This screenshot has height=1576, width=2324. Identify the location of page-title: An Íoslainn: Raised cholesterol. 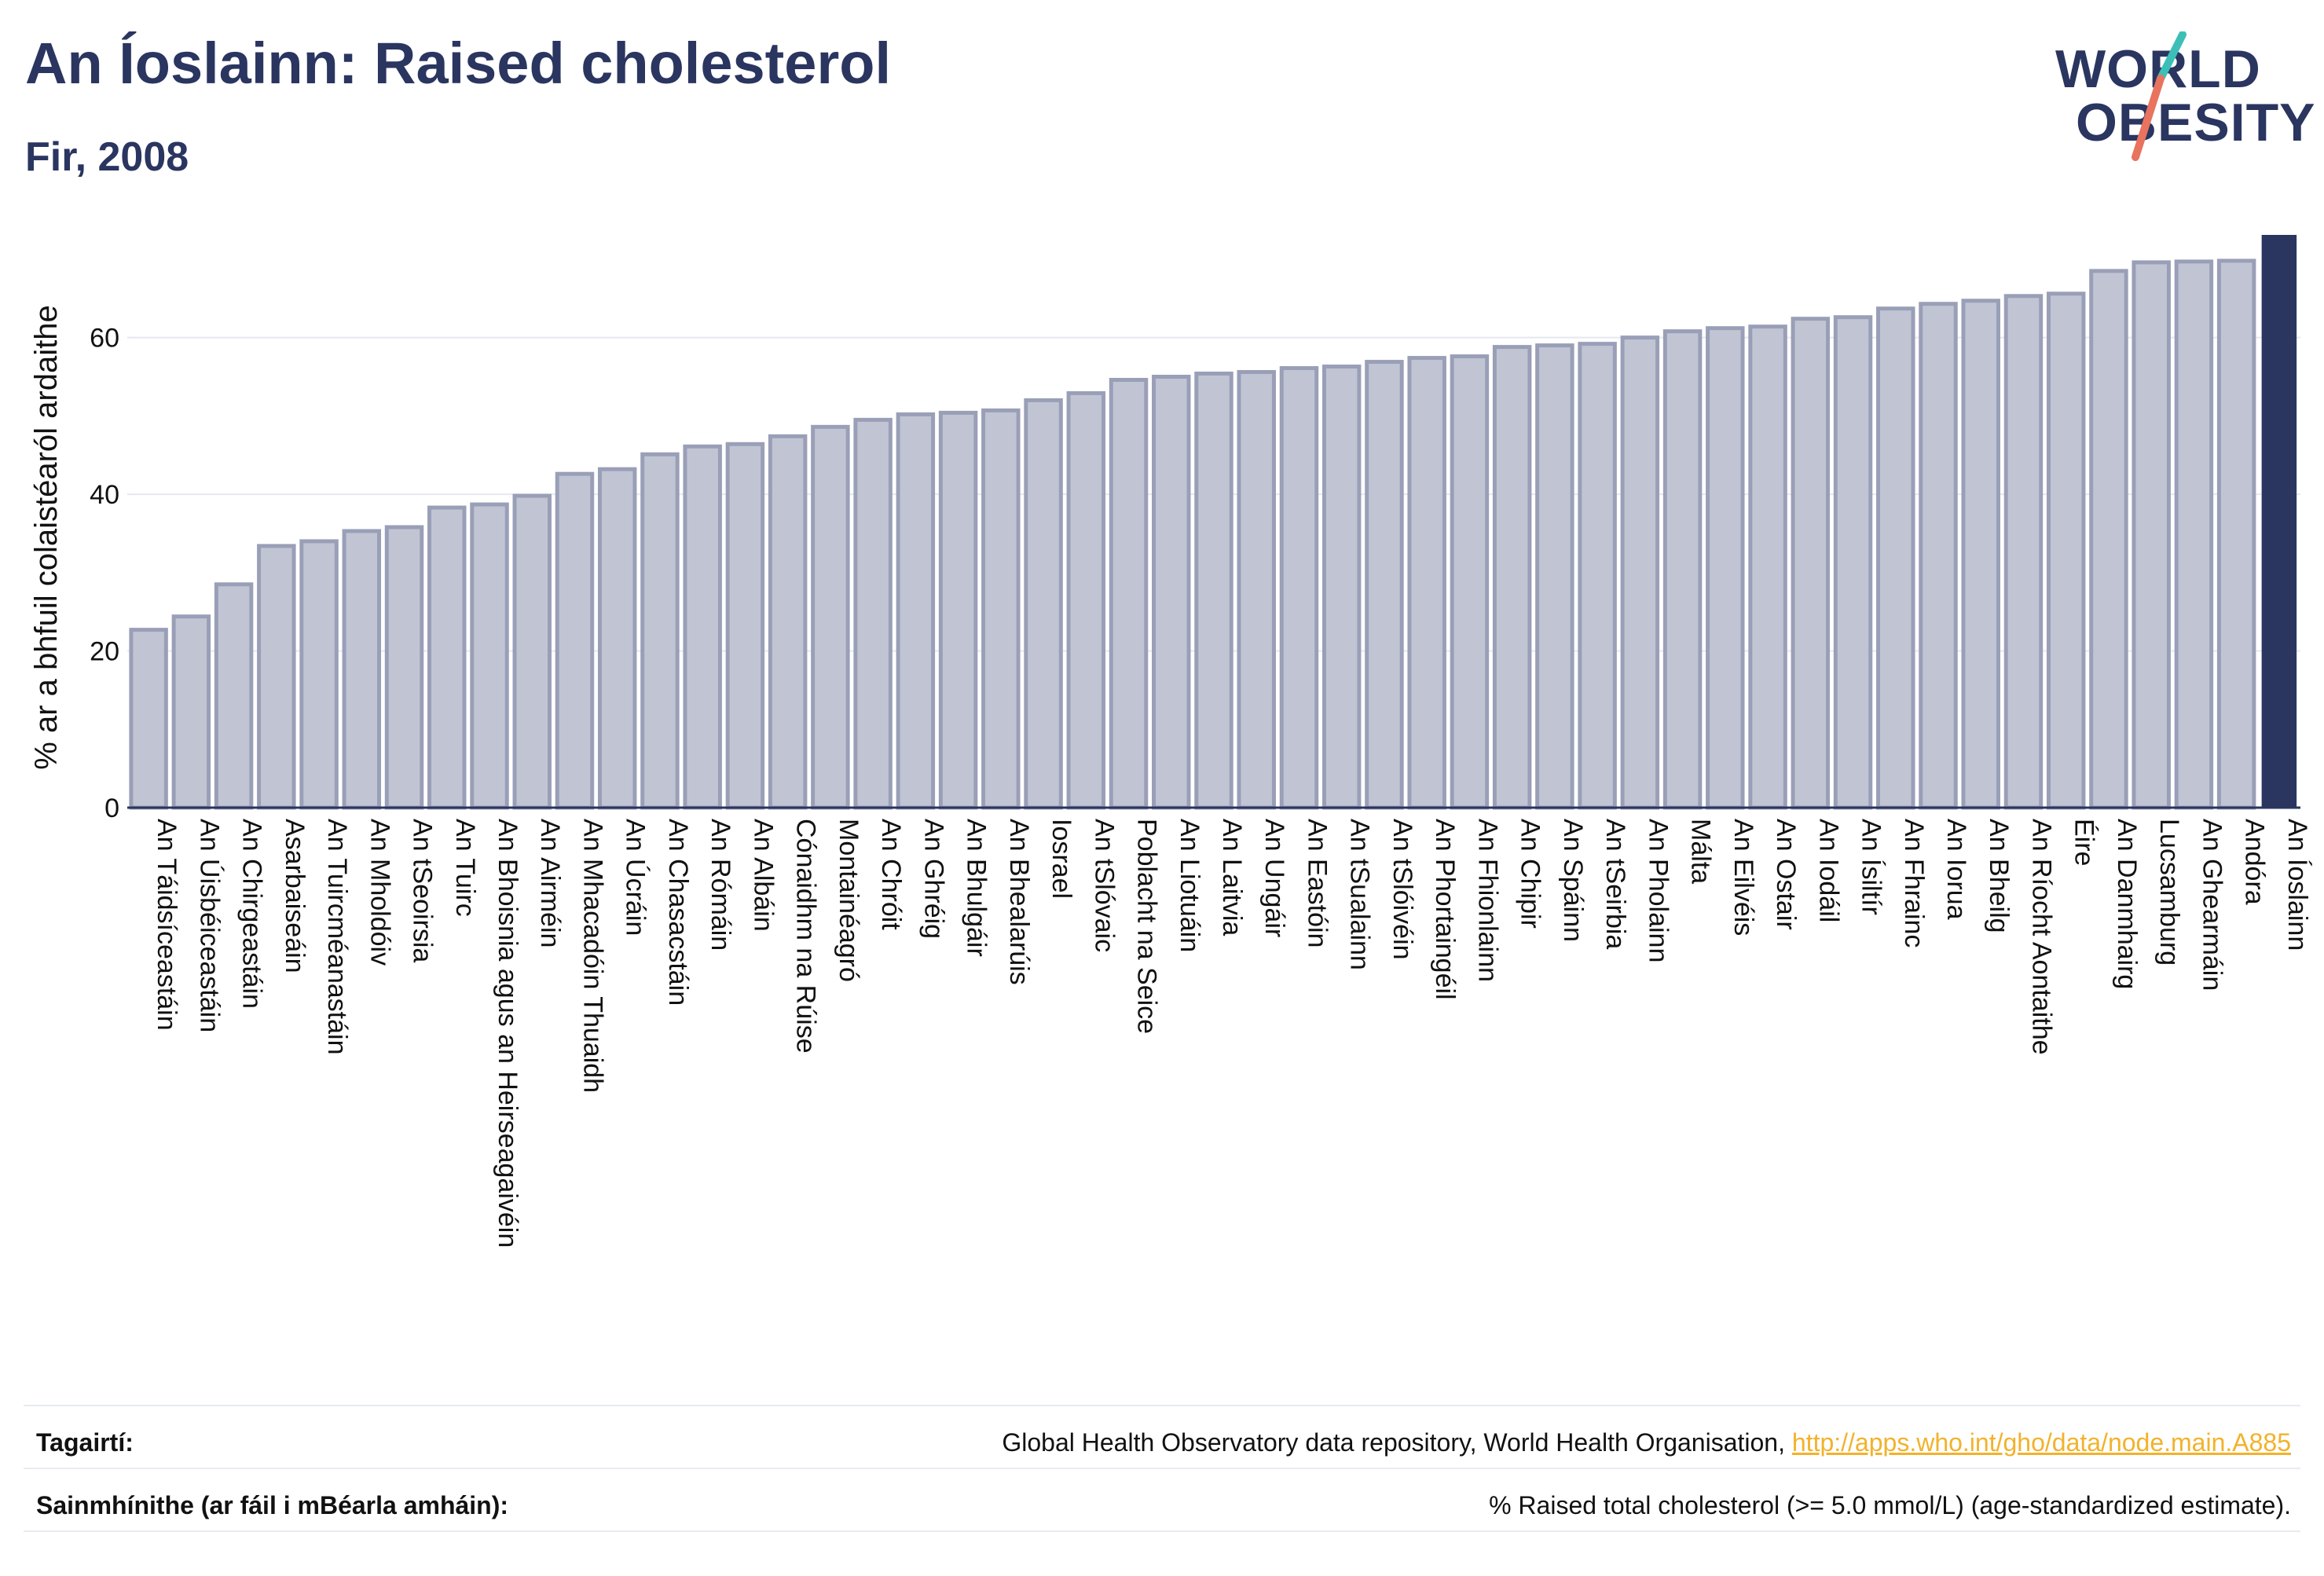
(458, 63).